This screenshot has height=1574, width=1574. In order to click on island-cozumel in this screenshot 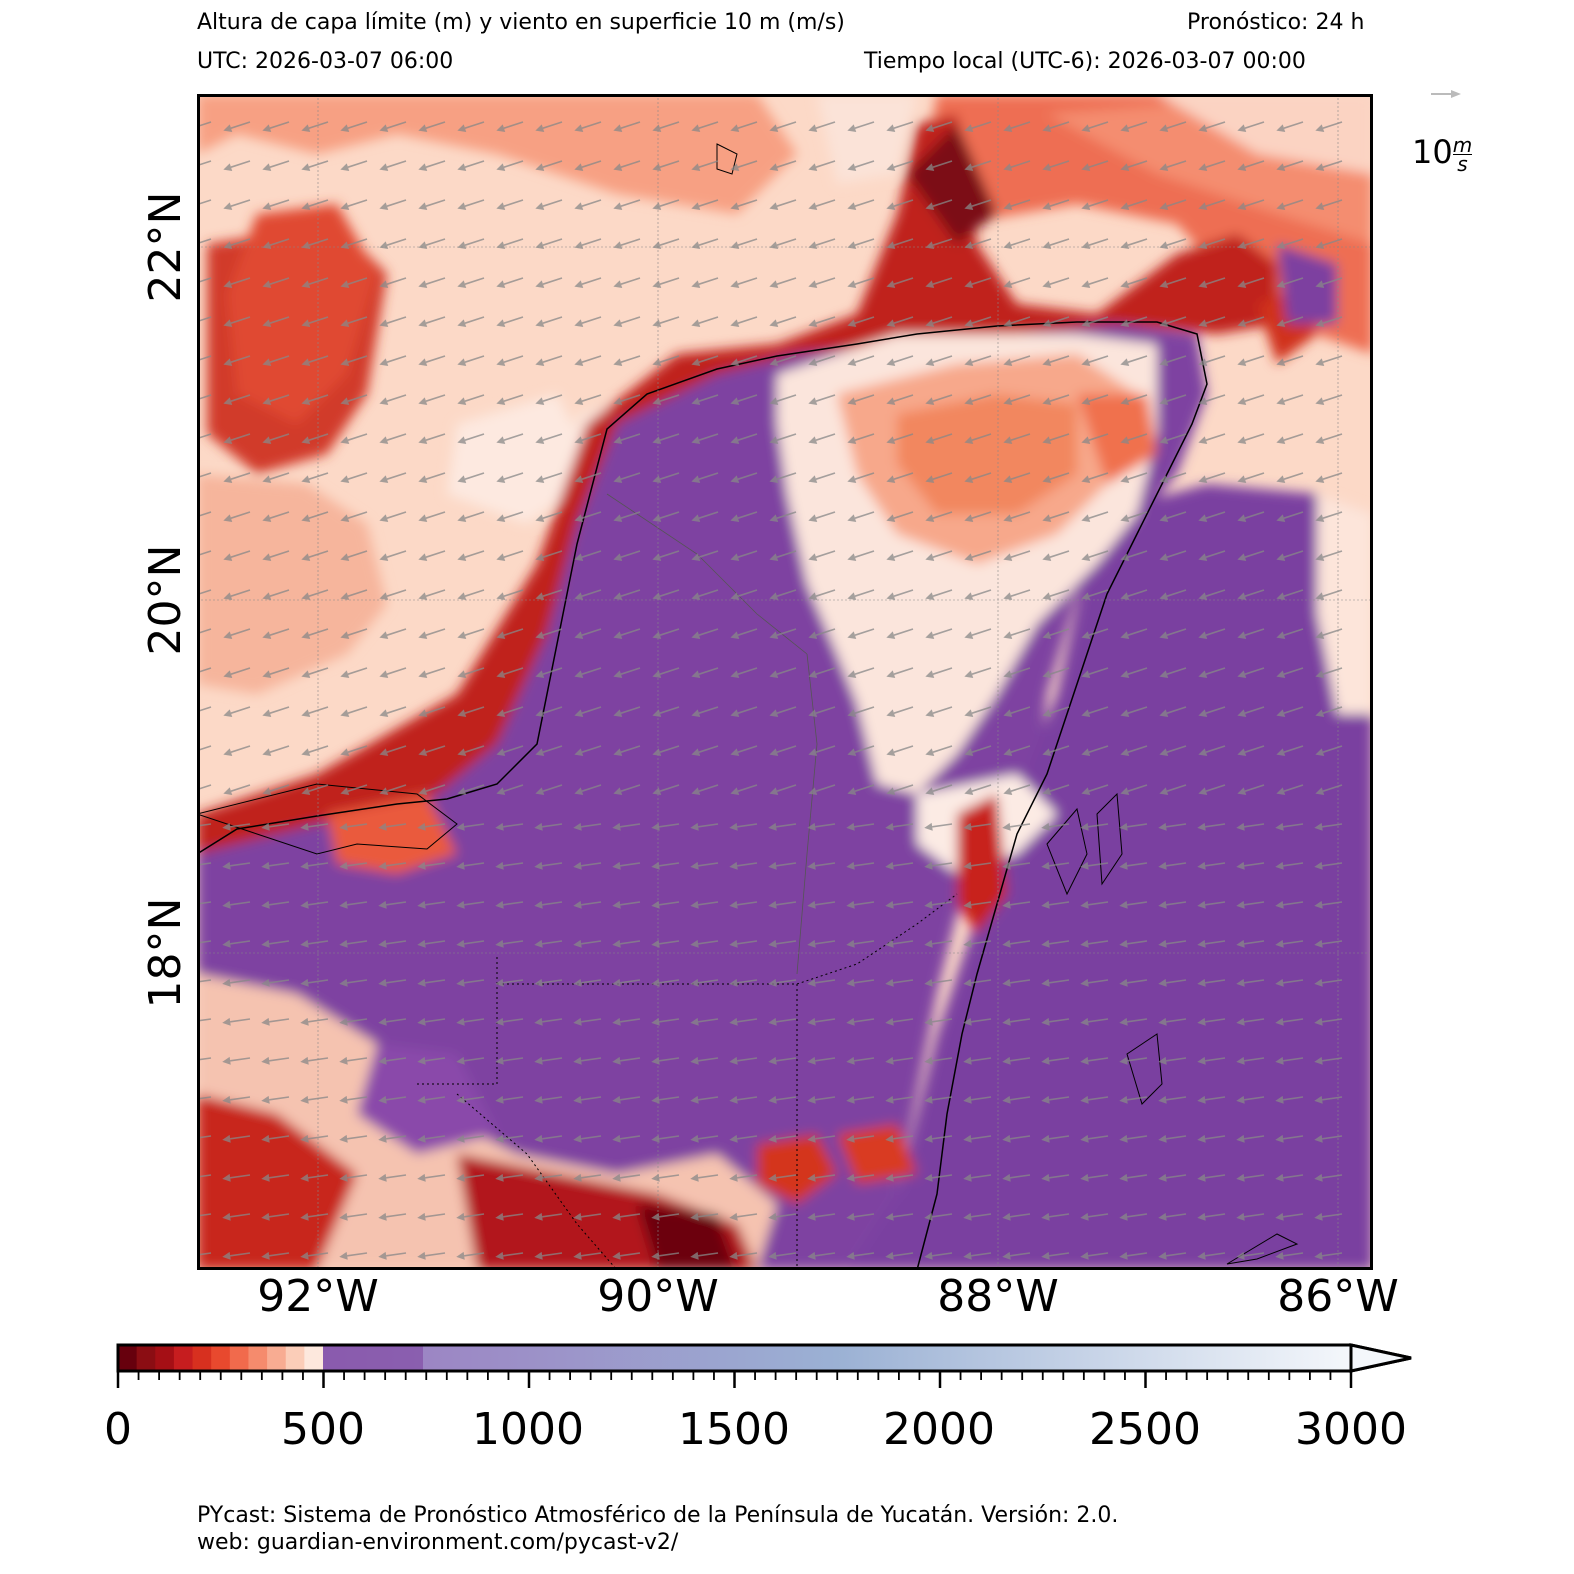, I will do `click(1067, 851)`.